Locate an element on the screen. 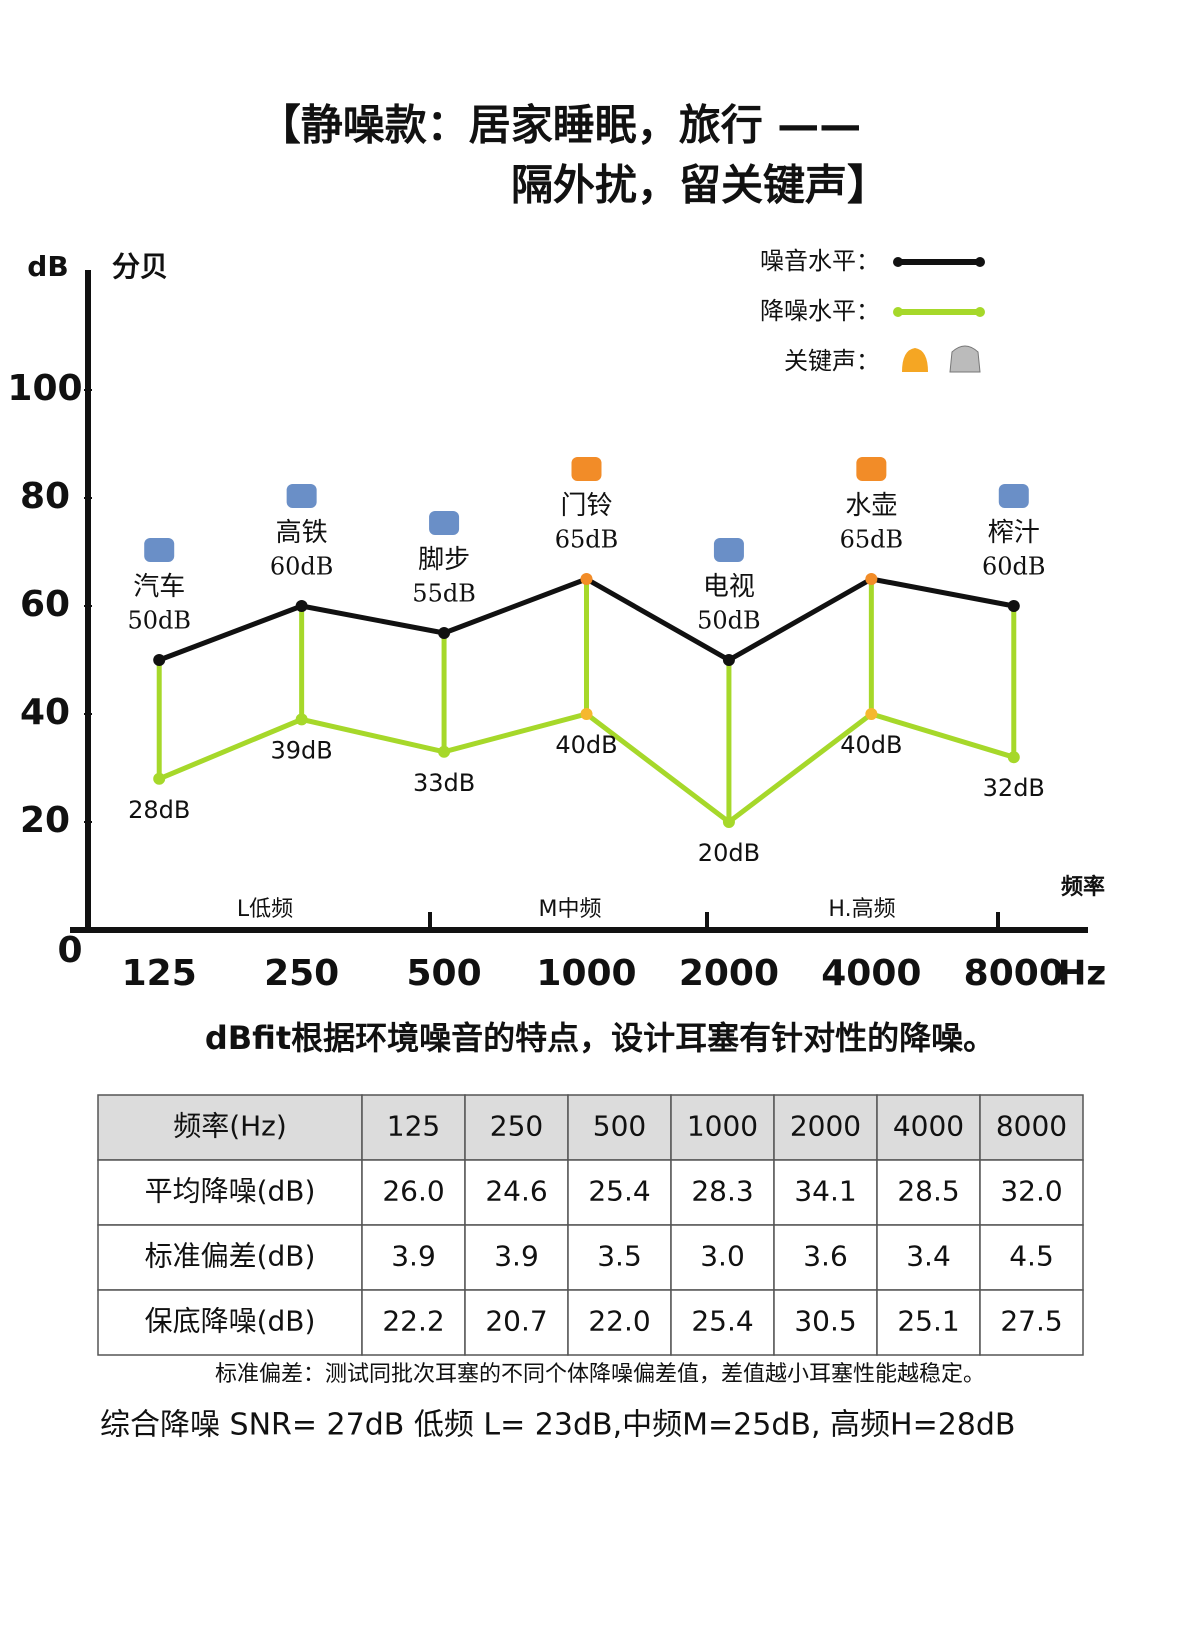 This screenshot has height=1627, width=1200. table-value: 34.1 is located at coordinates (825, 1191).